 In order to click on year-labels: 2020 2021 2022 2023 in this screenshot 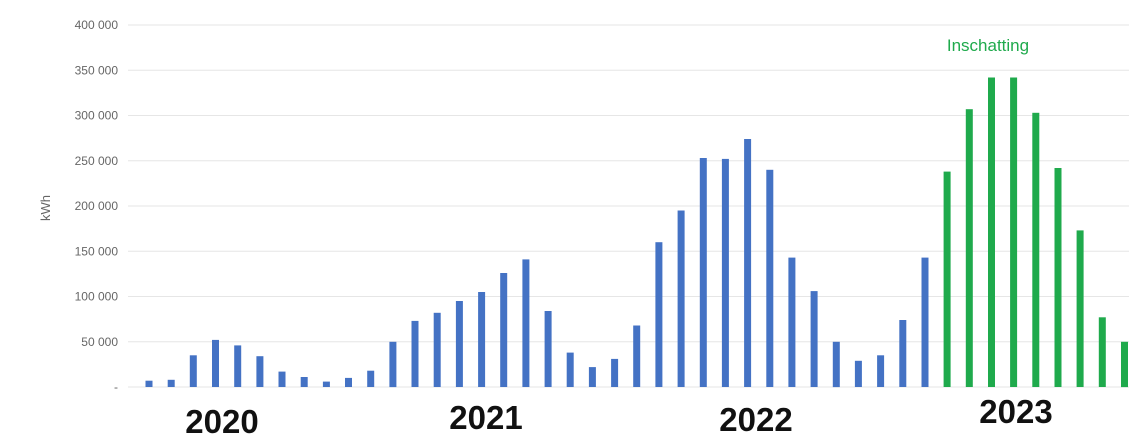, I will do `click(618, 416)`.